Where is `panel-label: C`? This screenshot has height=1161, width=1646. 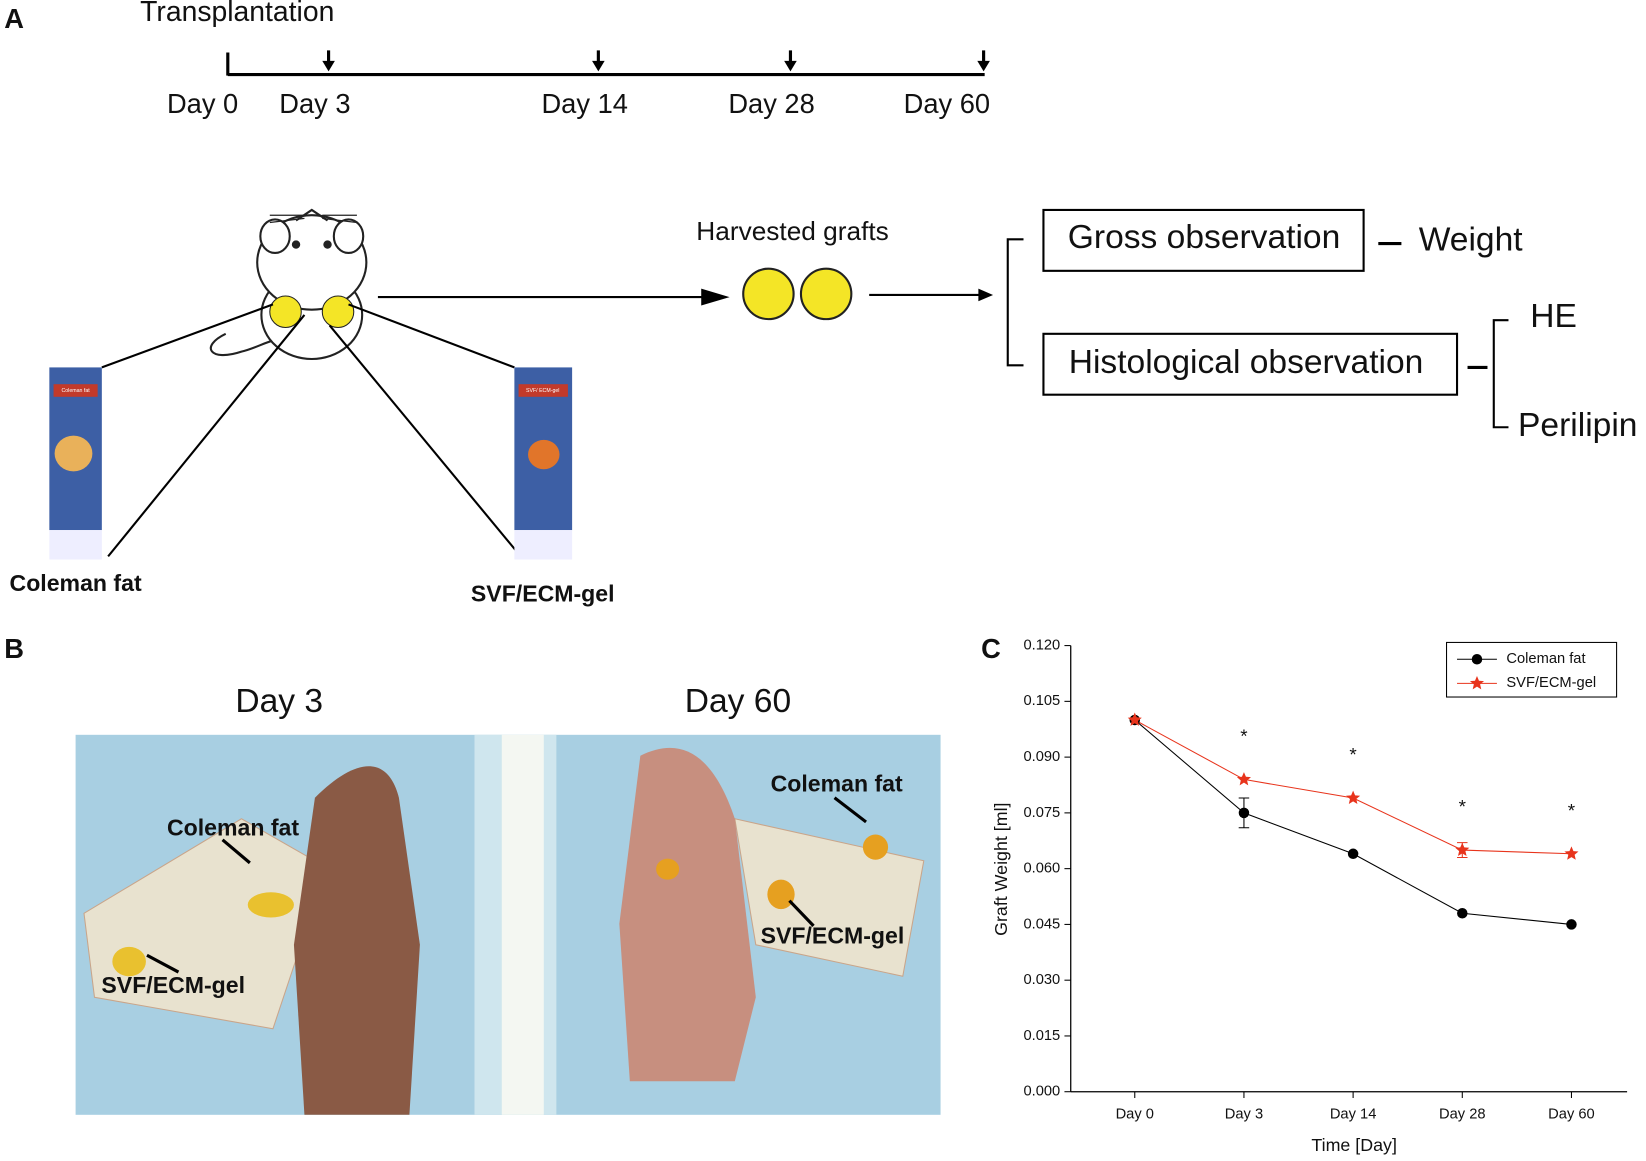
panel-label: C is located at coordinates (991, 648).